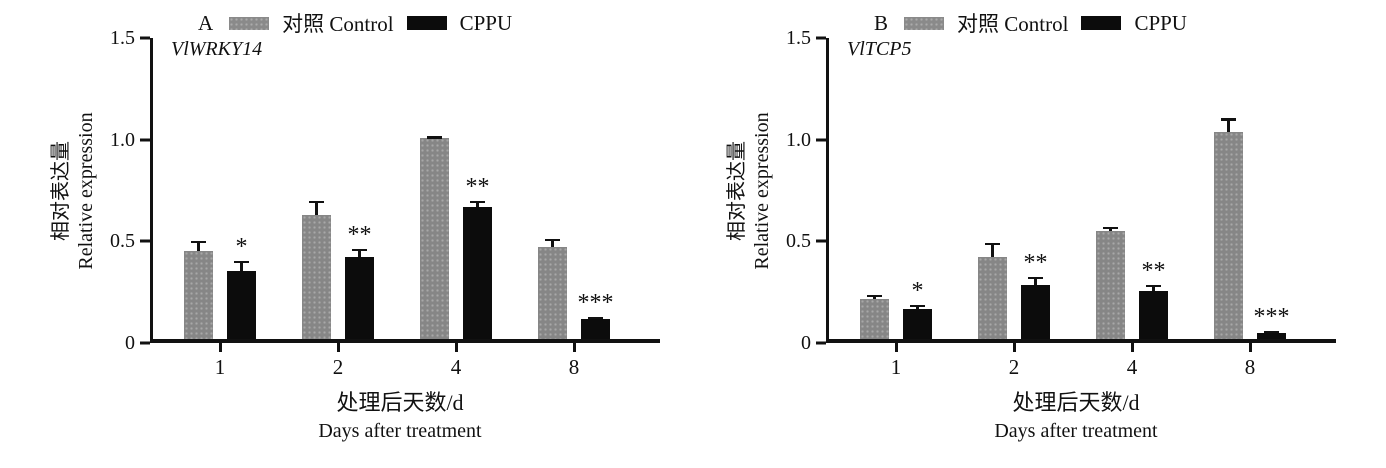 This screenshot has width=1386, height=468. Describe the element at coordinates (806, 343) in the screenshot. I see `y-tick-label: 0` at that location.